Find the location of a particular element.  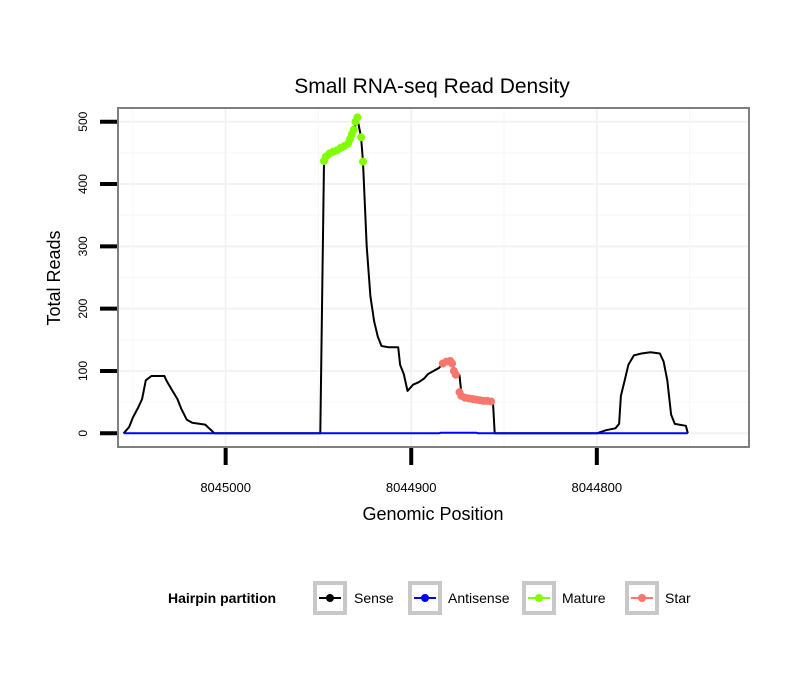

y-tick-label: 300 is located at coordinates (83, 246).